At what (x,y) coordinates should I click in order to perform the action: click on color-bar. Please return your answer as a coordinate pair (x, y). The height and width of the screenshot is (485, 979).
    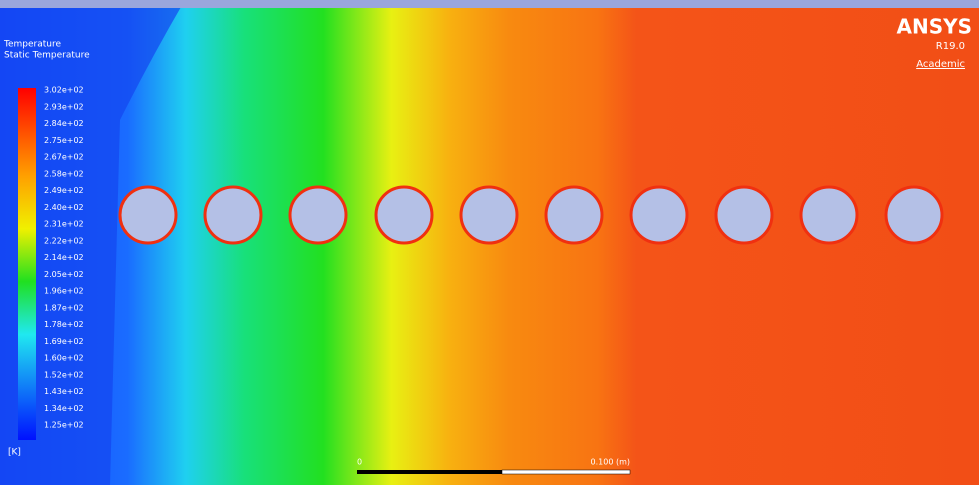
    Looking at the image, I should click on (27, 264).